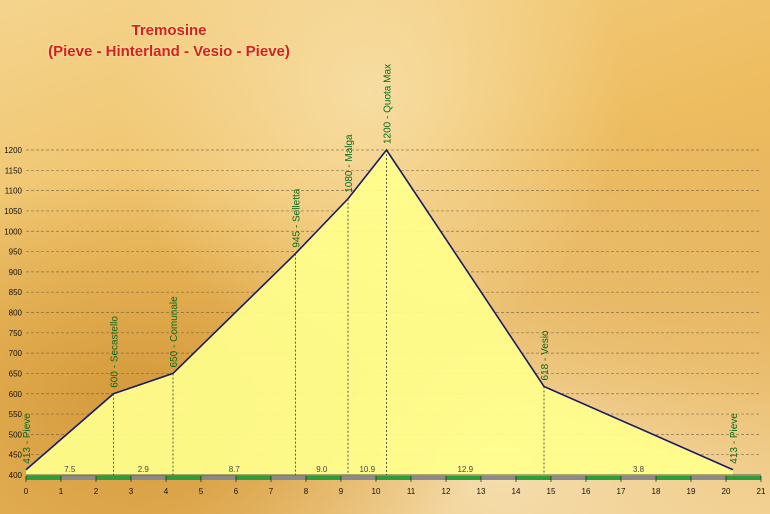 This screenshot has width=770, height=514. What do you see at coordinates (16, 434) in the screenshot?
I see `y-tick-label: 500` at bounding box center [16, 434].